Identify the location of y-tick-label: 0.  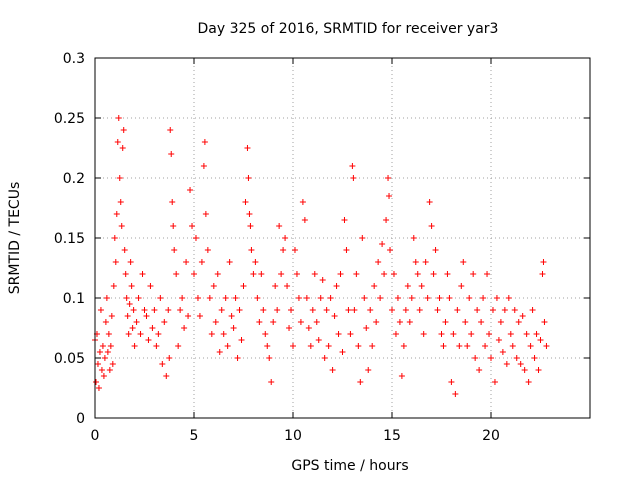
(80, 419).